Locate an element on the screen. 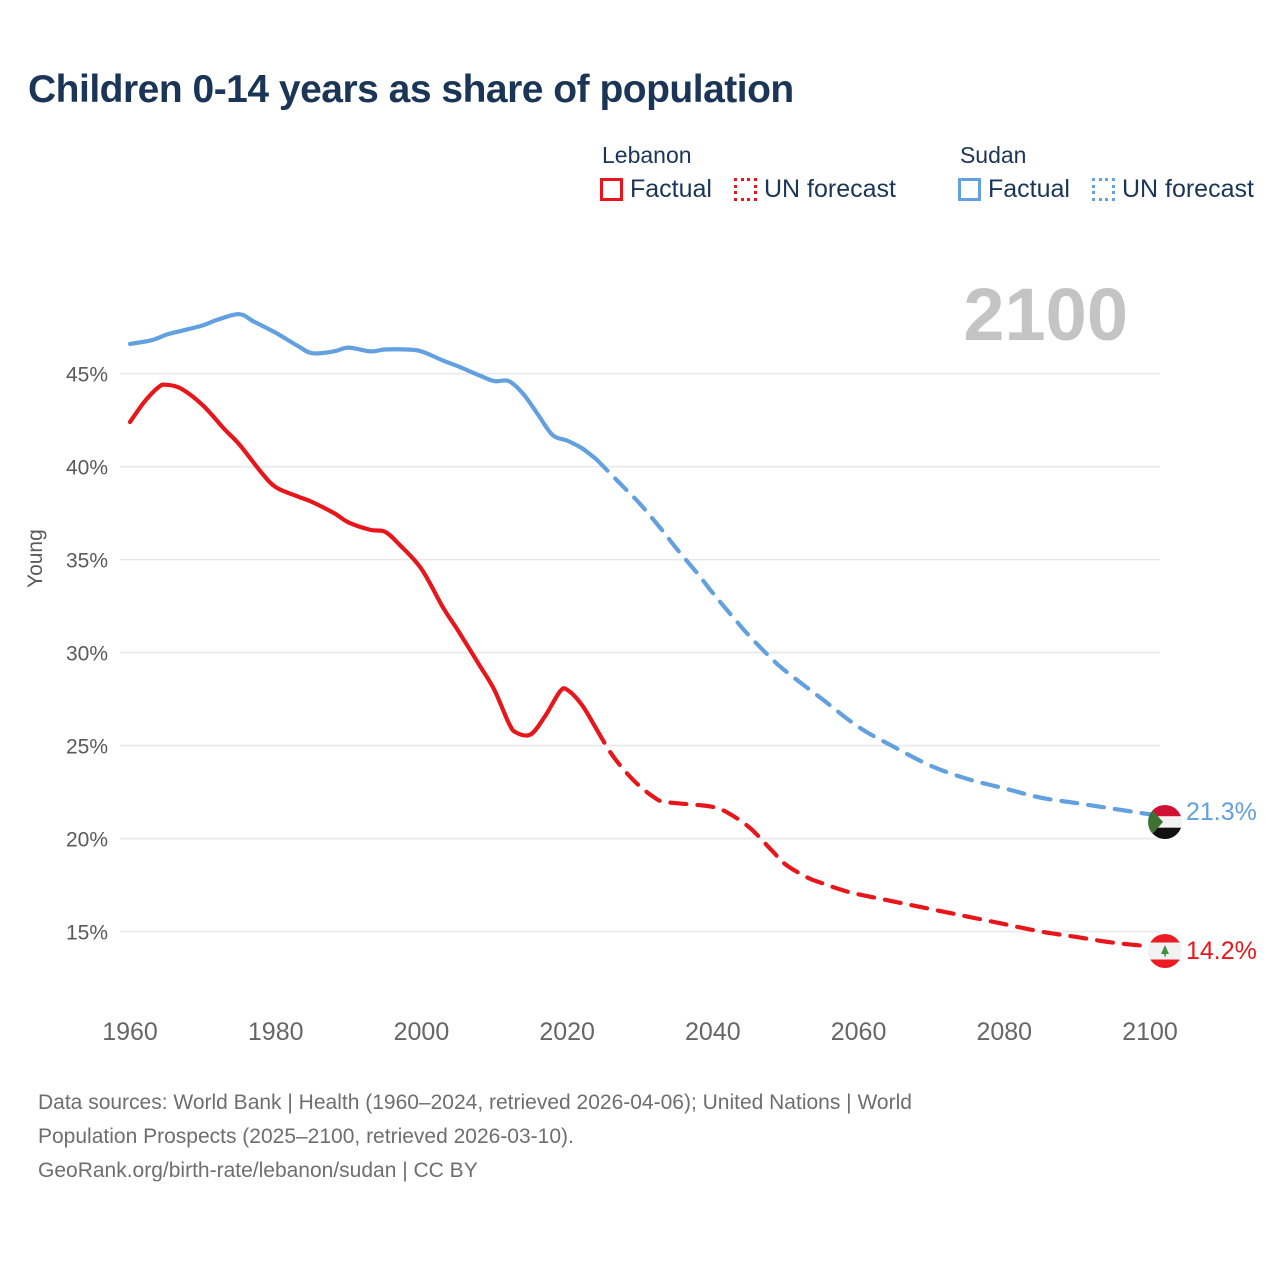 Image resolution: width=1280 pixels, height=1280 pixels. y-tick-label: 40% is located at coordinates (87, 468).